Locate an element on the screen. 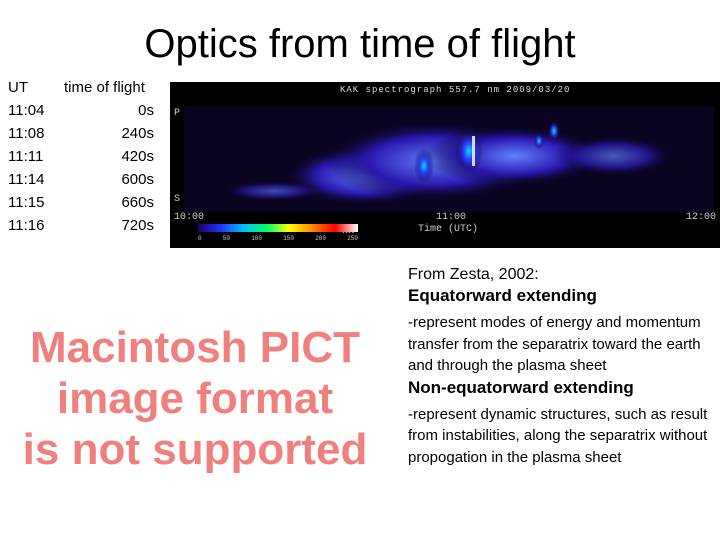 The image size is (720, 540). y-axis-bottom-label: S is located at coordinates (177, 199).